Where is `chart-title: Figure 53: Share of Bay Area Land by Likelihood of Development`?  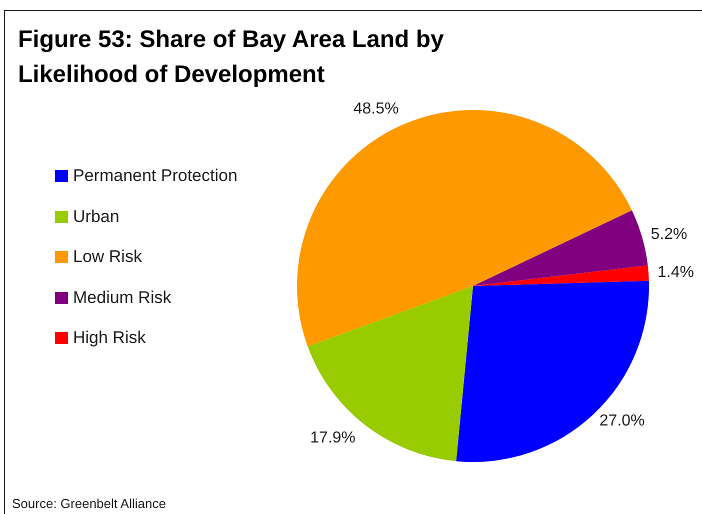
chart-title: Figure 53: Share of Bay Area Land by Likelihood of Development is located at coordinates (231, 57).